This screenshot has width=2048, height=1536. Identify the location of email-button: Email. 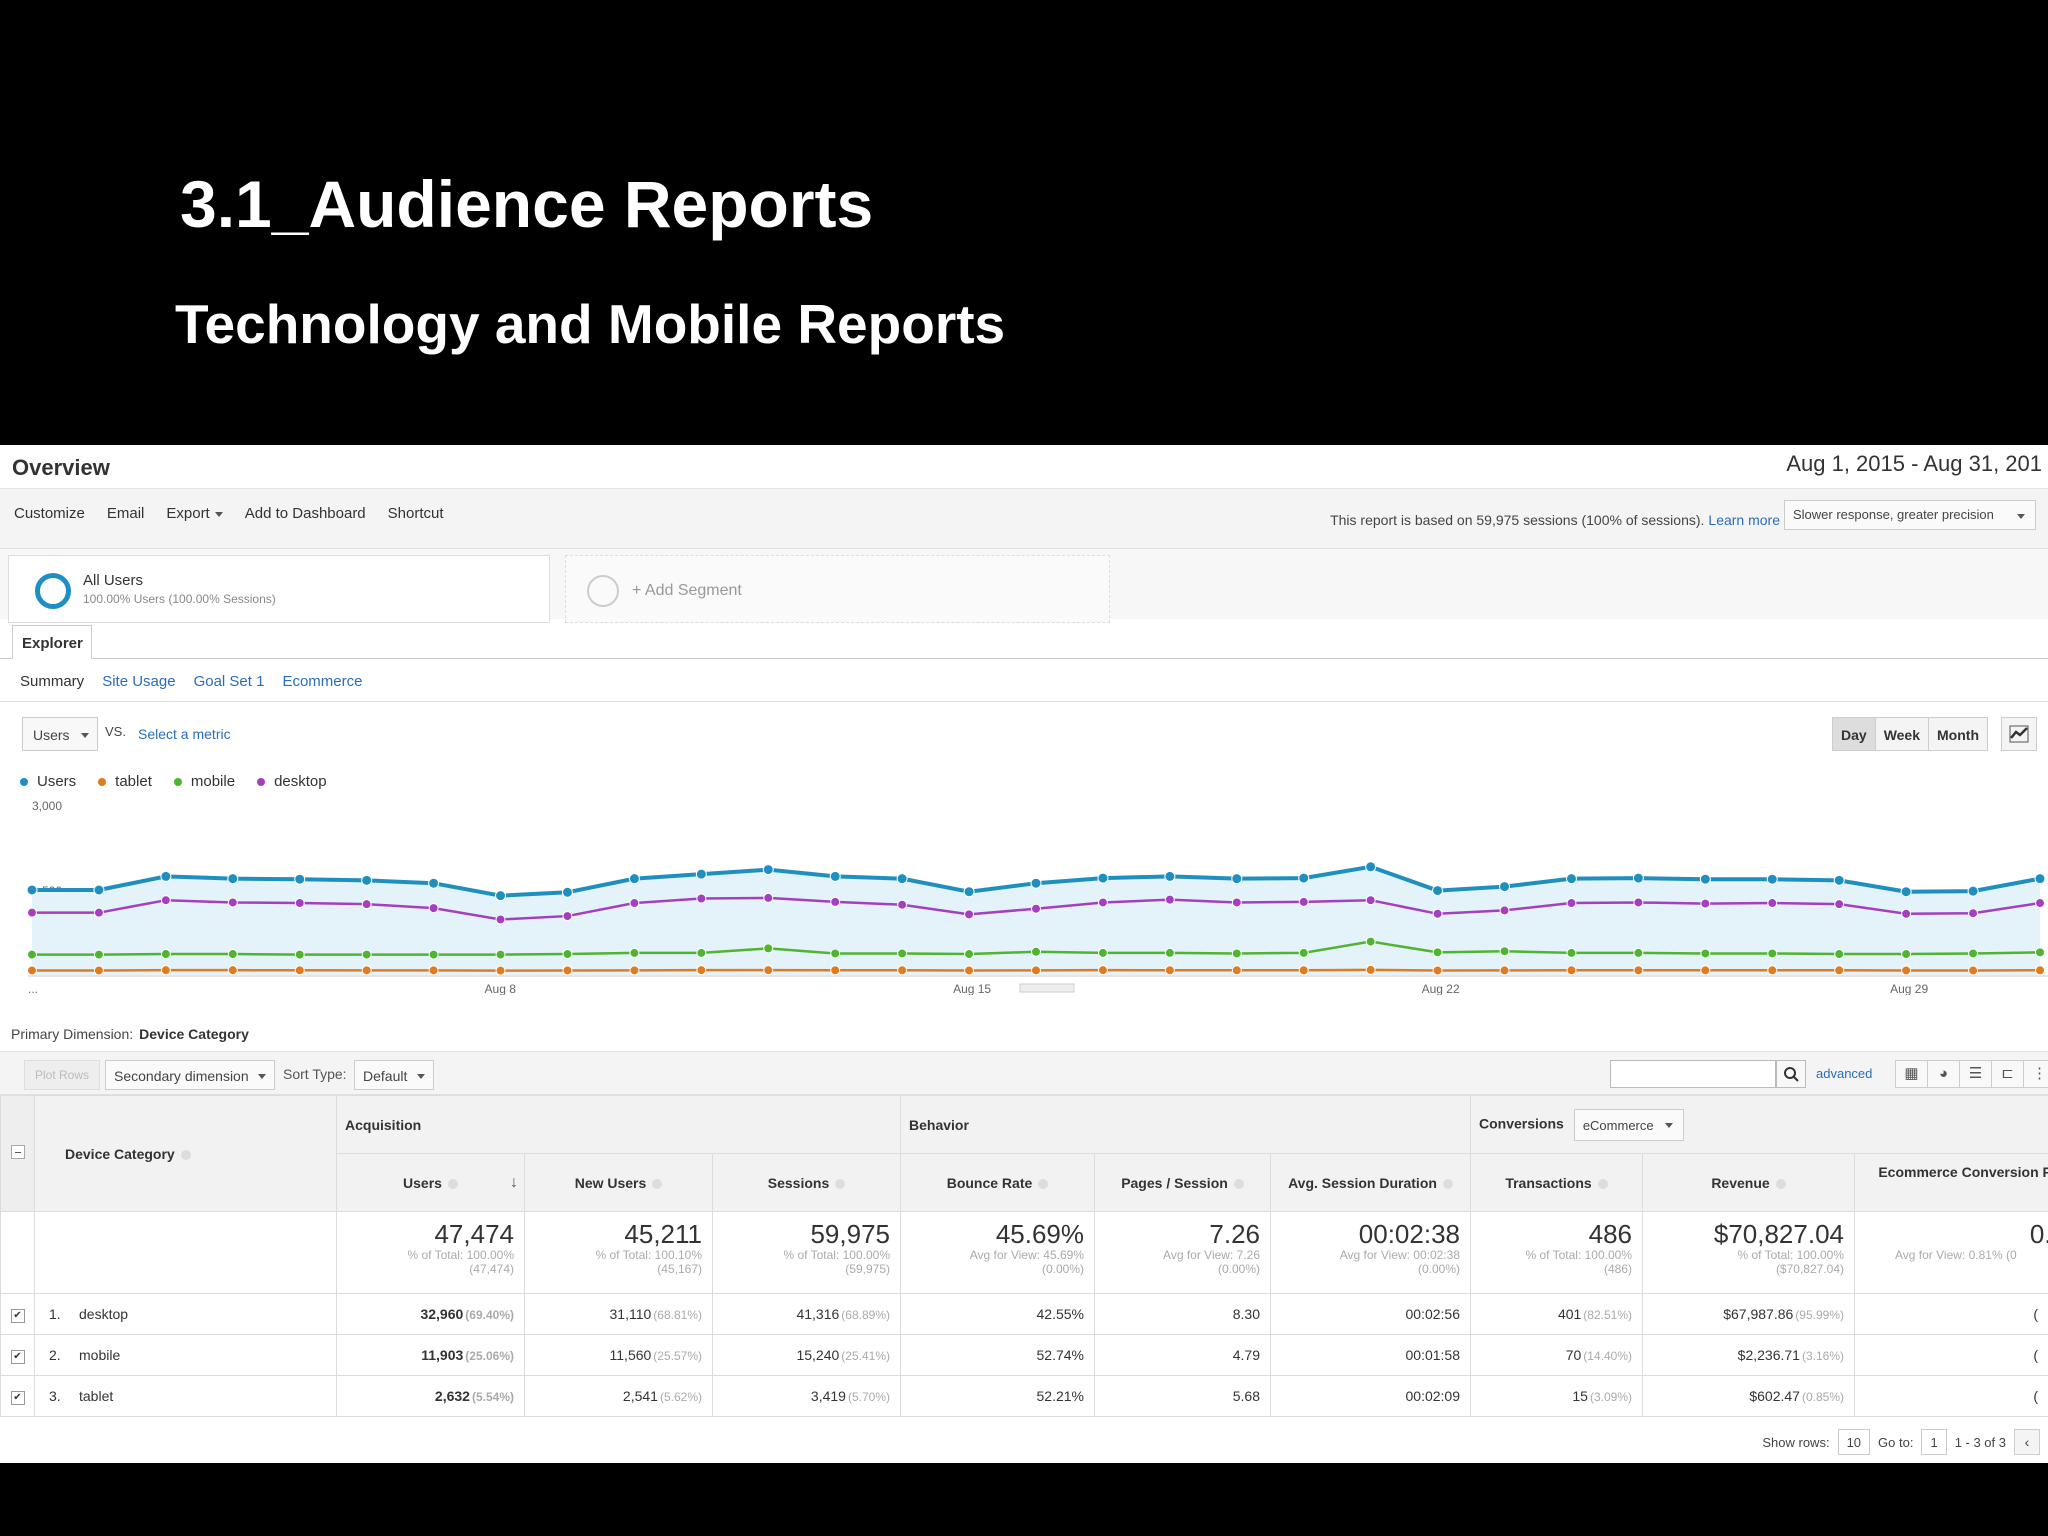
(125, 513).